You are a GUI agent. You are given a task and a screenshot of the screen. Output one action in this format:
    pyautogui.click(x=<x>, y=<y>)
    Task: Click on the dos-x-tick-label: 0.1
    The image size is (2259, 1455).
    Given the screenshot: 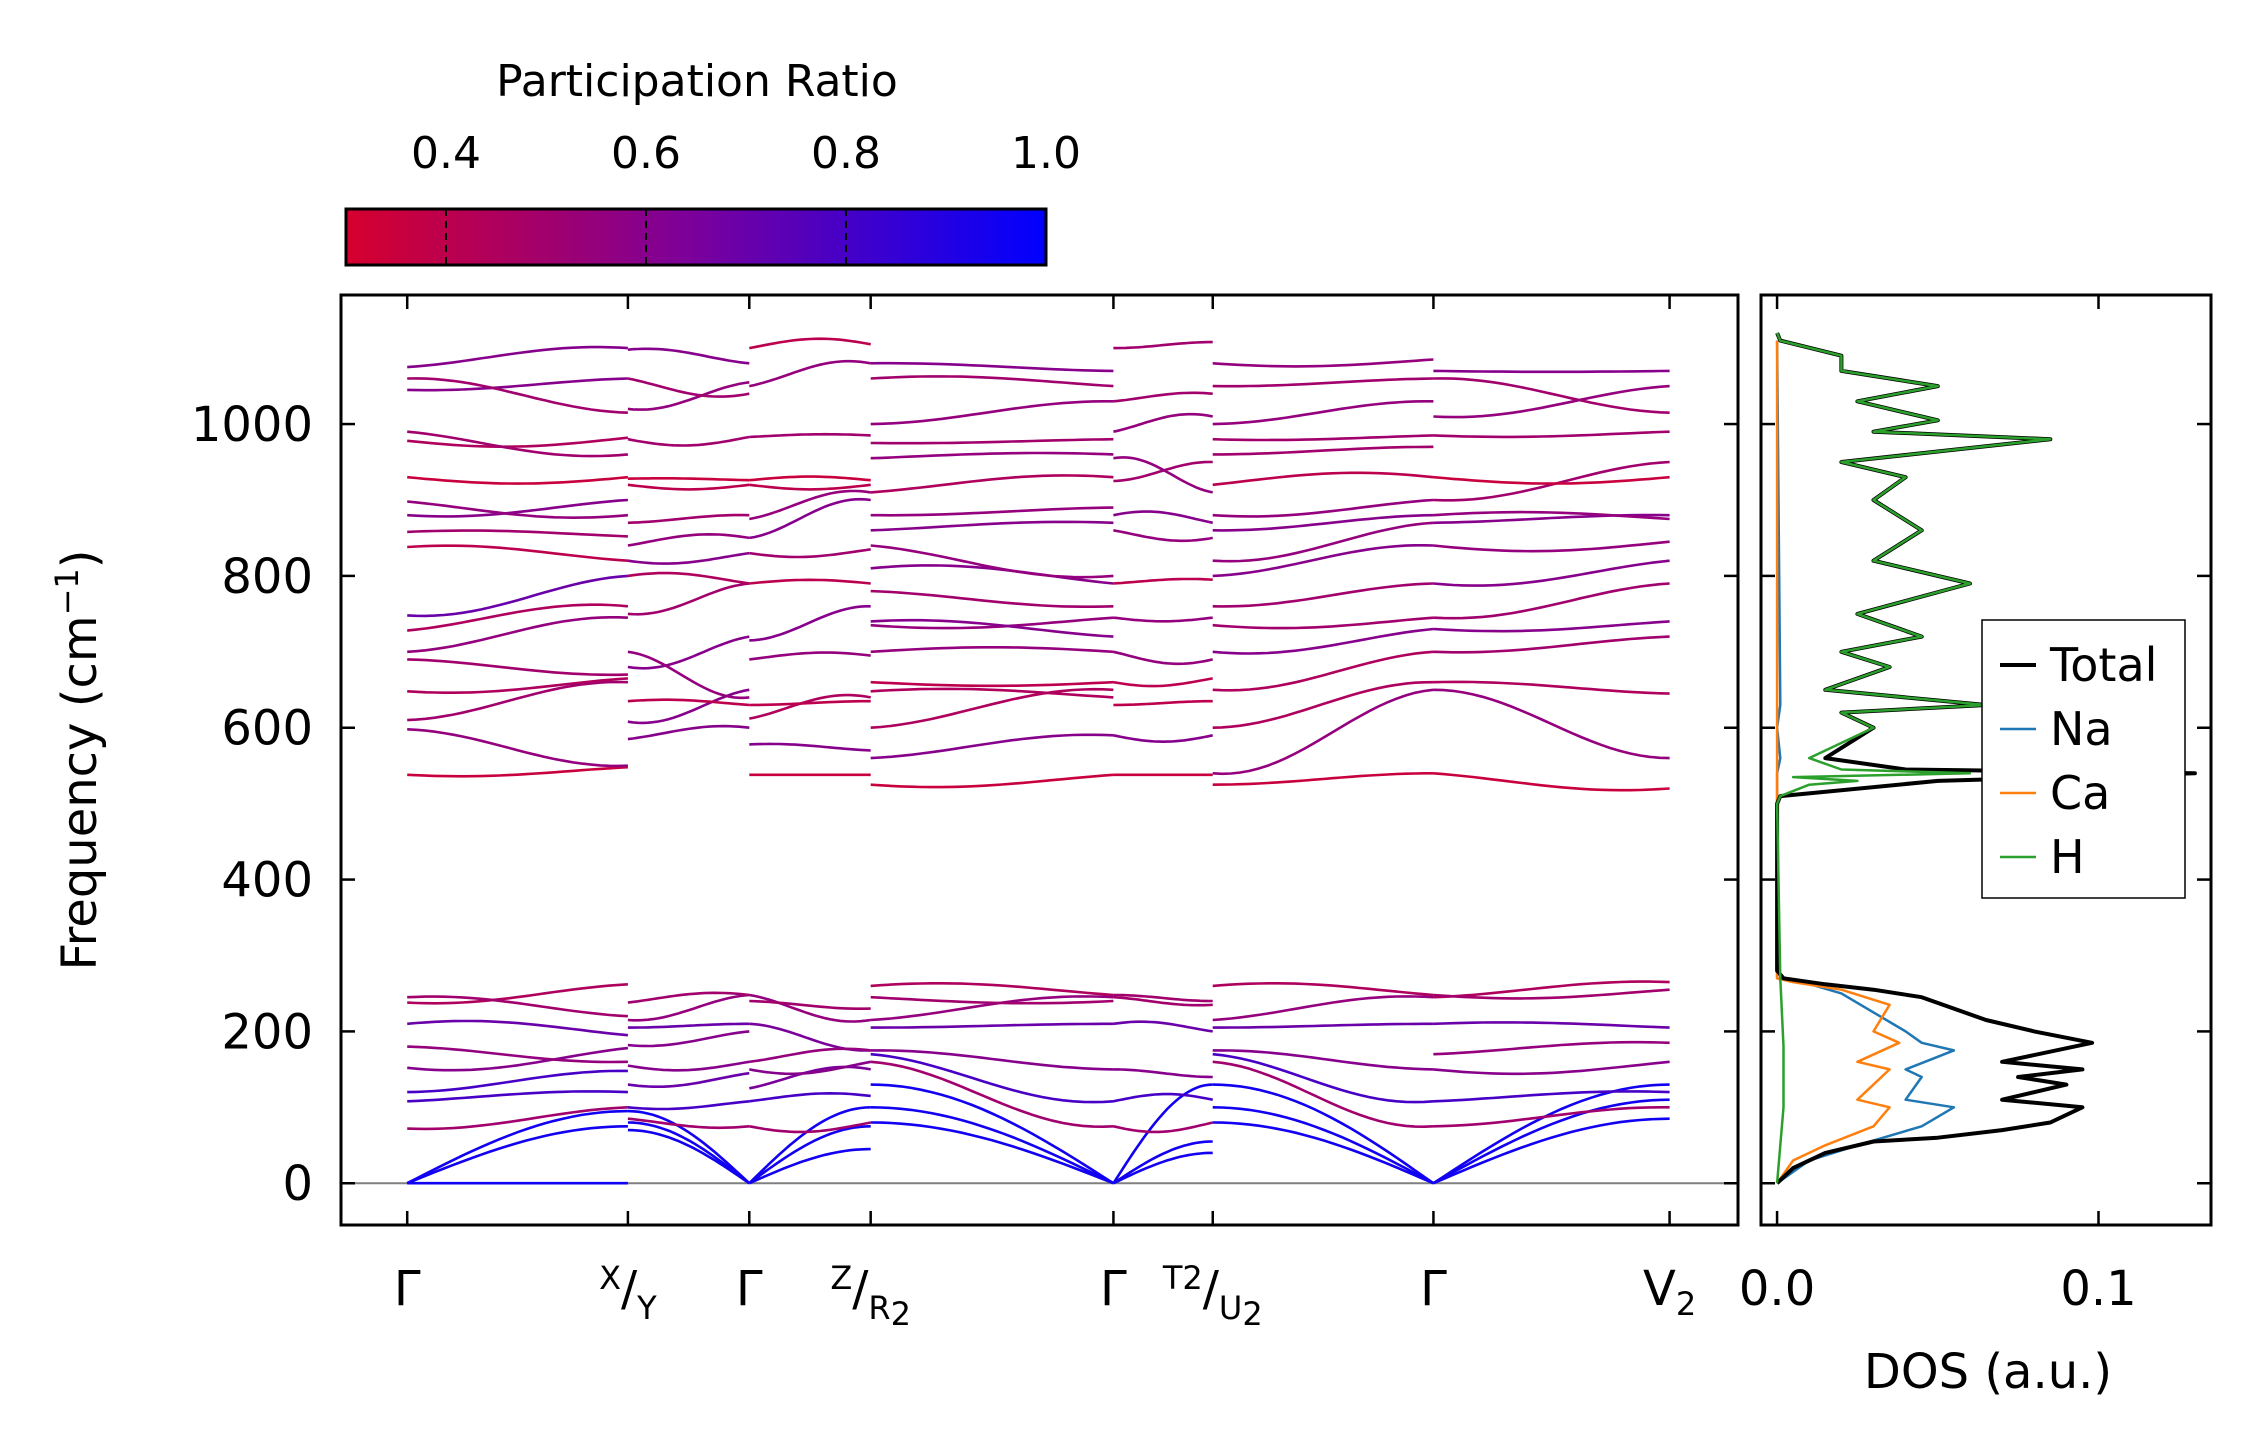 What is the action you would take?
    pyautogui.click(x=2098, y=1289)
    